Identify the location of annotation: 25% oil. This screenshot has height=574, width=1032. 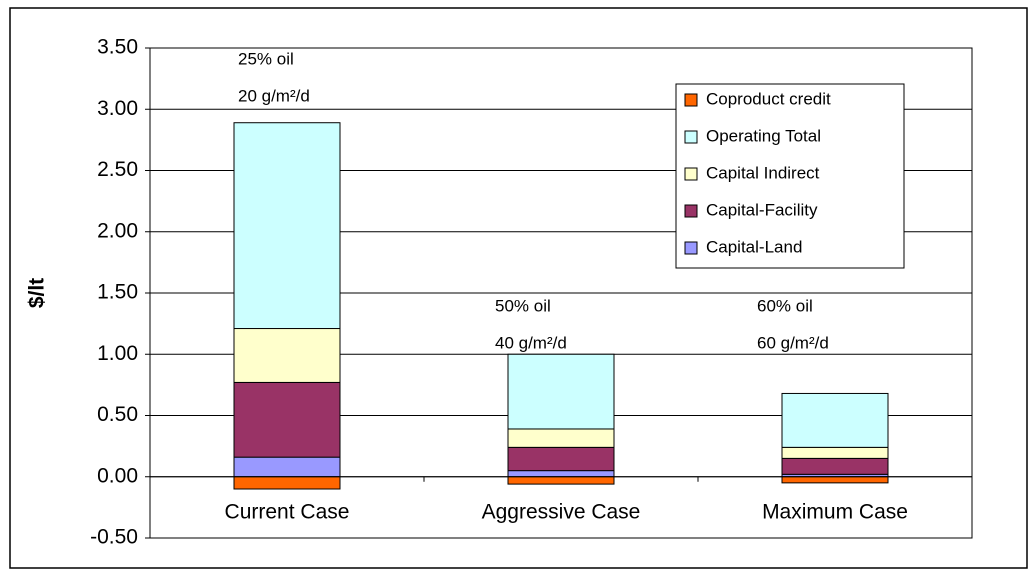
(266, 58).